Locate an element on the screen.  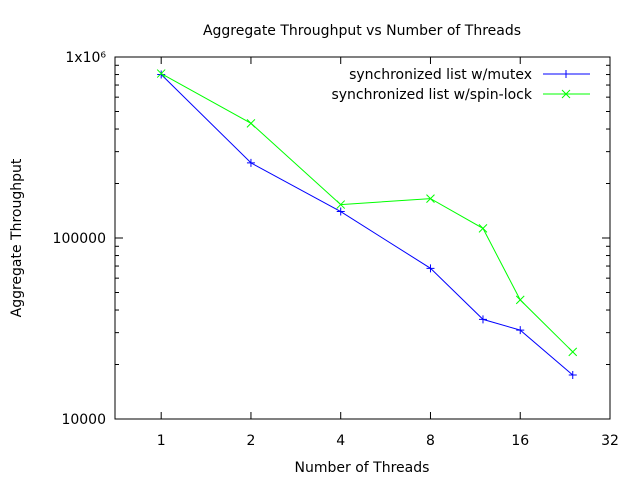
legend-label: synchronized list w/spin-lock is located at coordinates (431, 95).